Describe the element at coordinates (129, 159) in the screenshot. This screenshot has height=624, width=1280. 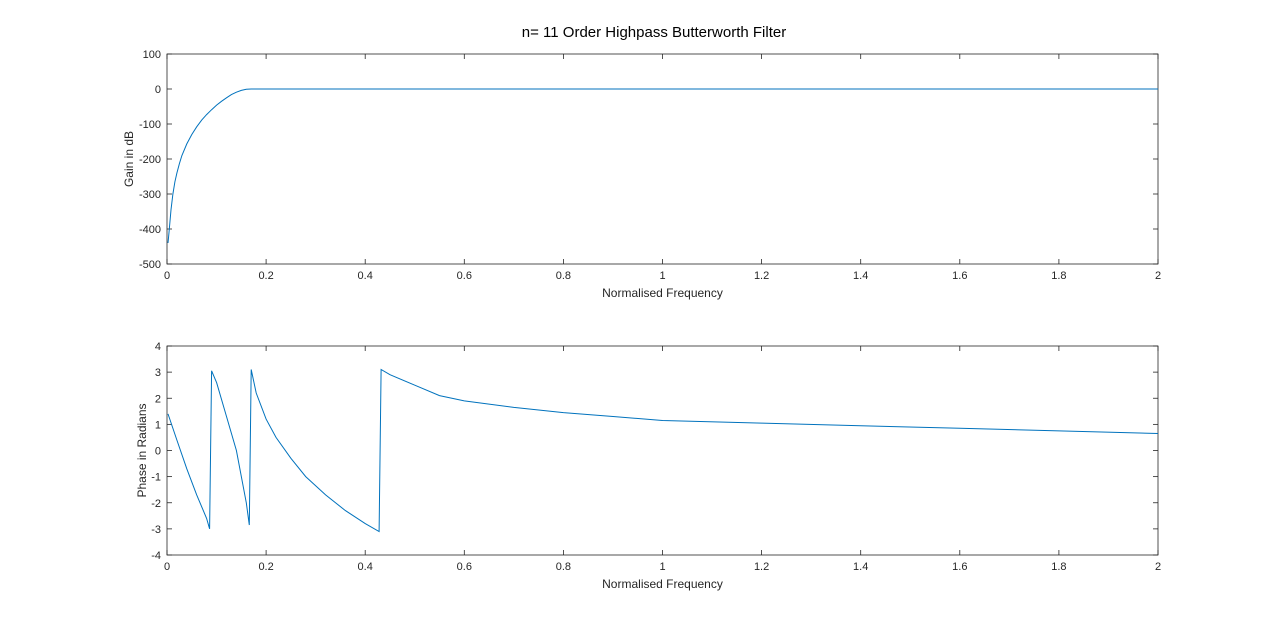
I see `gain-y-axis-label: Gain in dB` at that location.